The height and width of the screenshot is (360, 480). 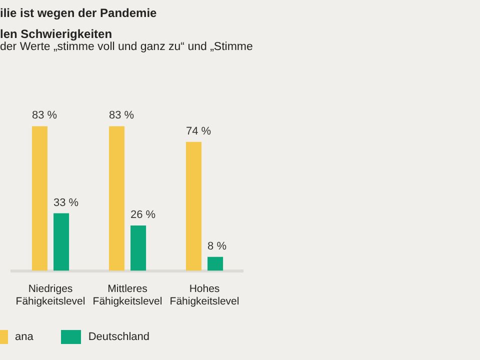 What do you see at coordinates (217, 246) in the screenshot?
I see `data-label: 8 %` at bounding box center [217, 246].